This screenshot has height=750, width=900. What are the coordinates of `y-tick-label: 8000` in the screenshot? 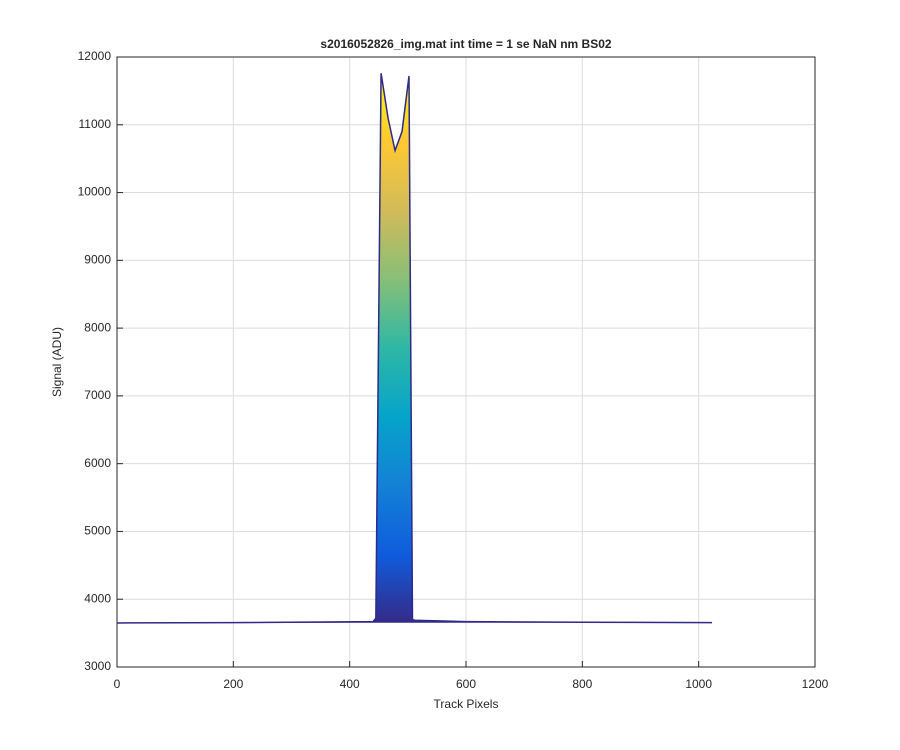 It's located at (97, 327).